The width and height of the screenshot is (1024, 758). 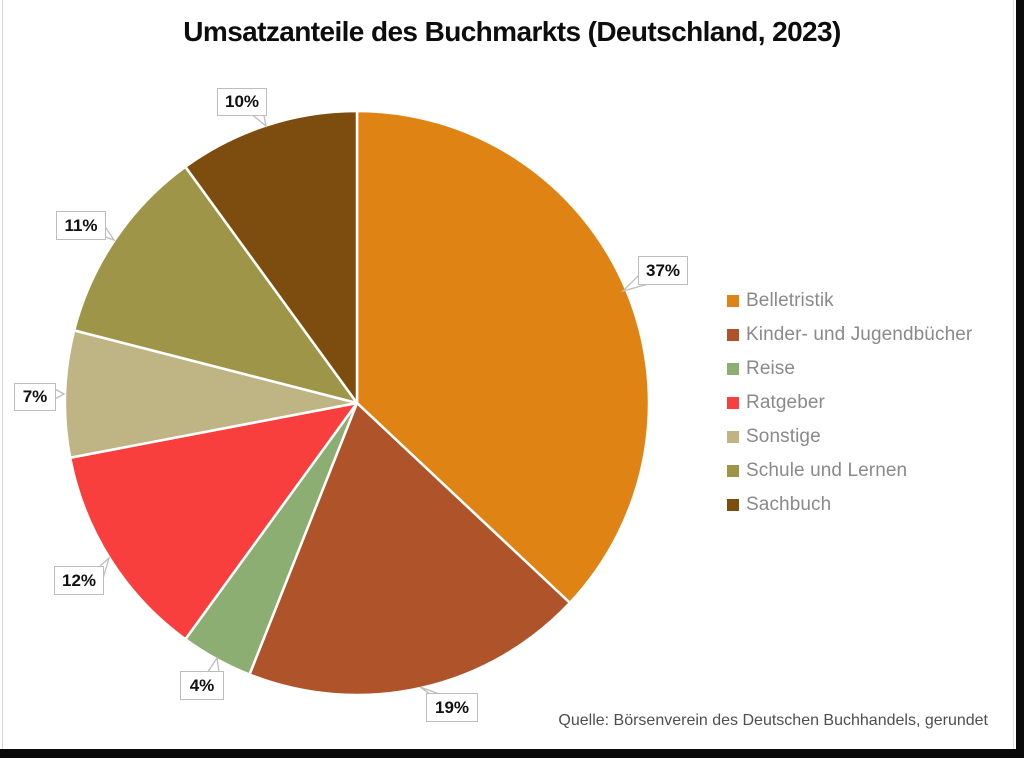 What do you see at coordinates (859, 334) in the screenshot?
I see `legend-label: Kinder- und Jugendbücher` at bounding box center [859, 334].